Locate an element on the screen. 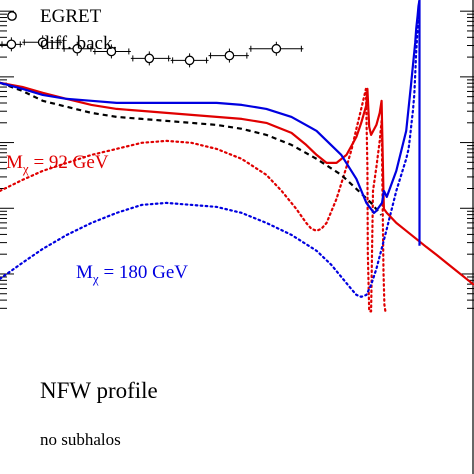 The height and width of the screenshot is (474, 474). annotation-mass-180: Mχ = 180 GeV is located at coordinates (132, 274).